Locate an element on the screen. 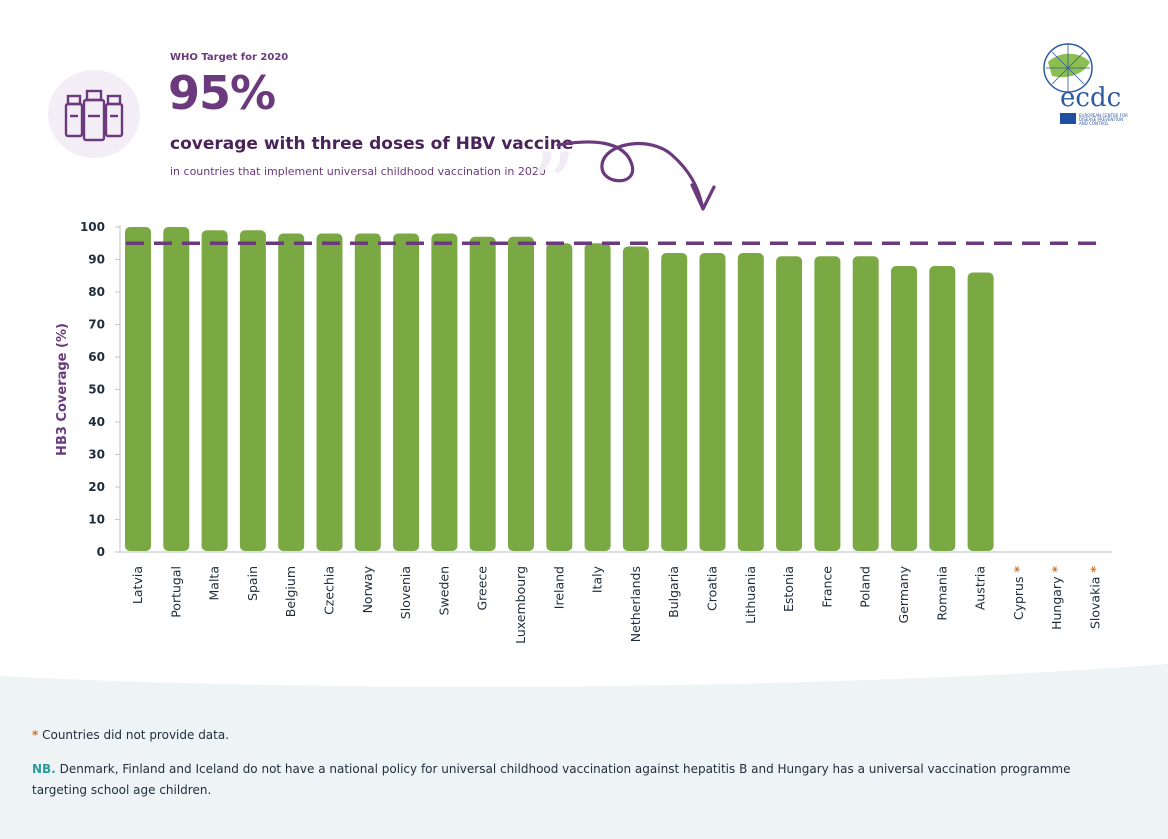  bar-germany is located at coordinates (904, 408).